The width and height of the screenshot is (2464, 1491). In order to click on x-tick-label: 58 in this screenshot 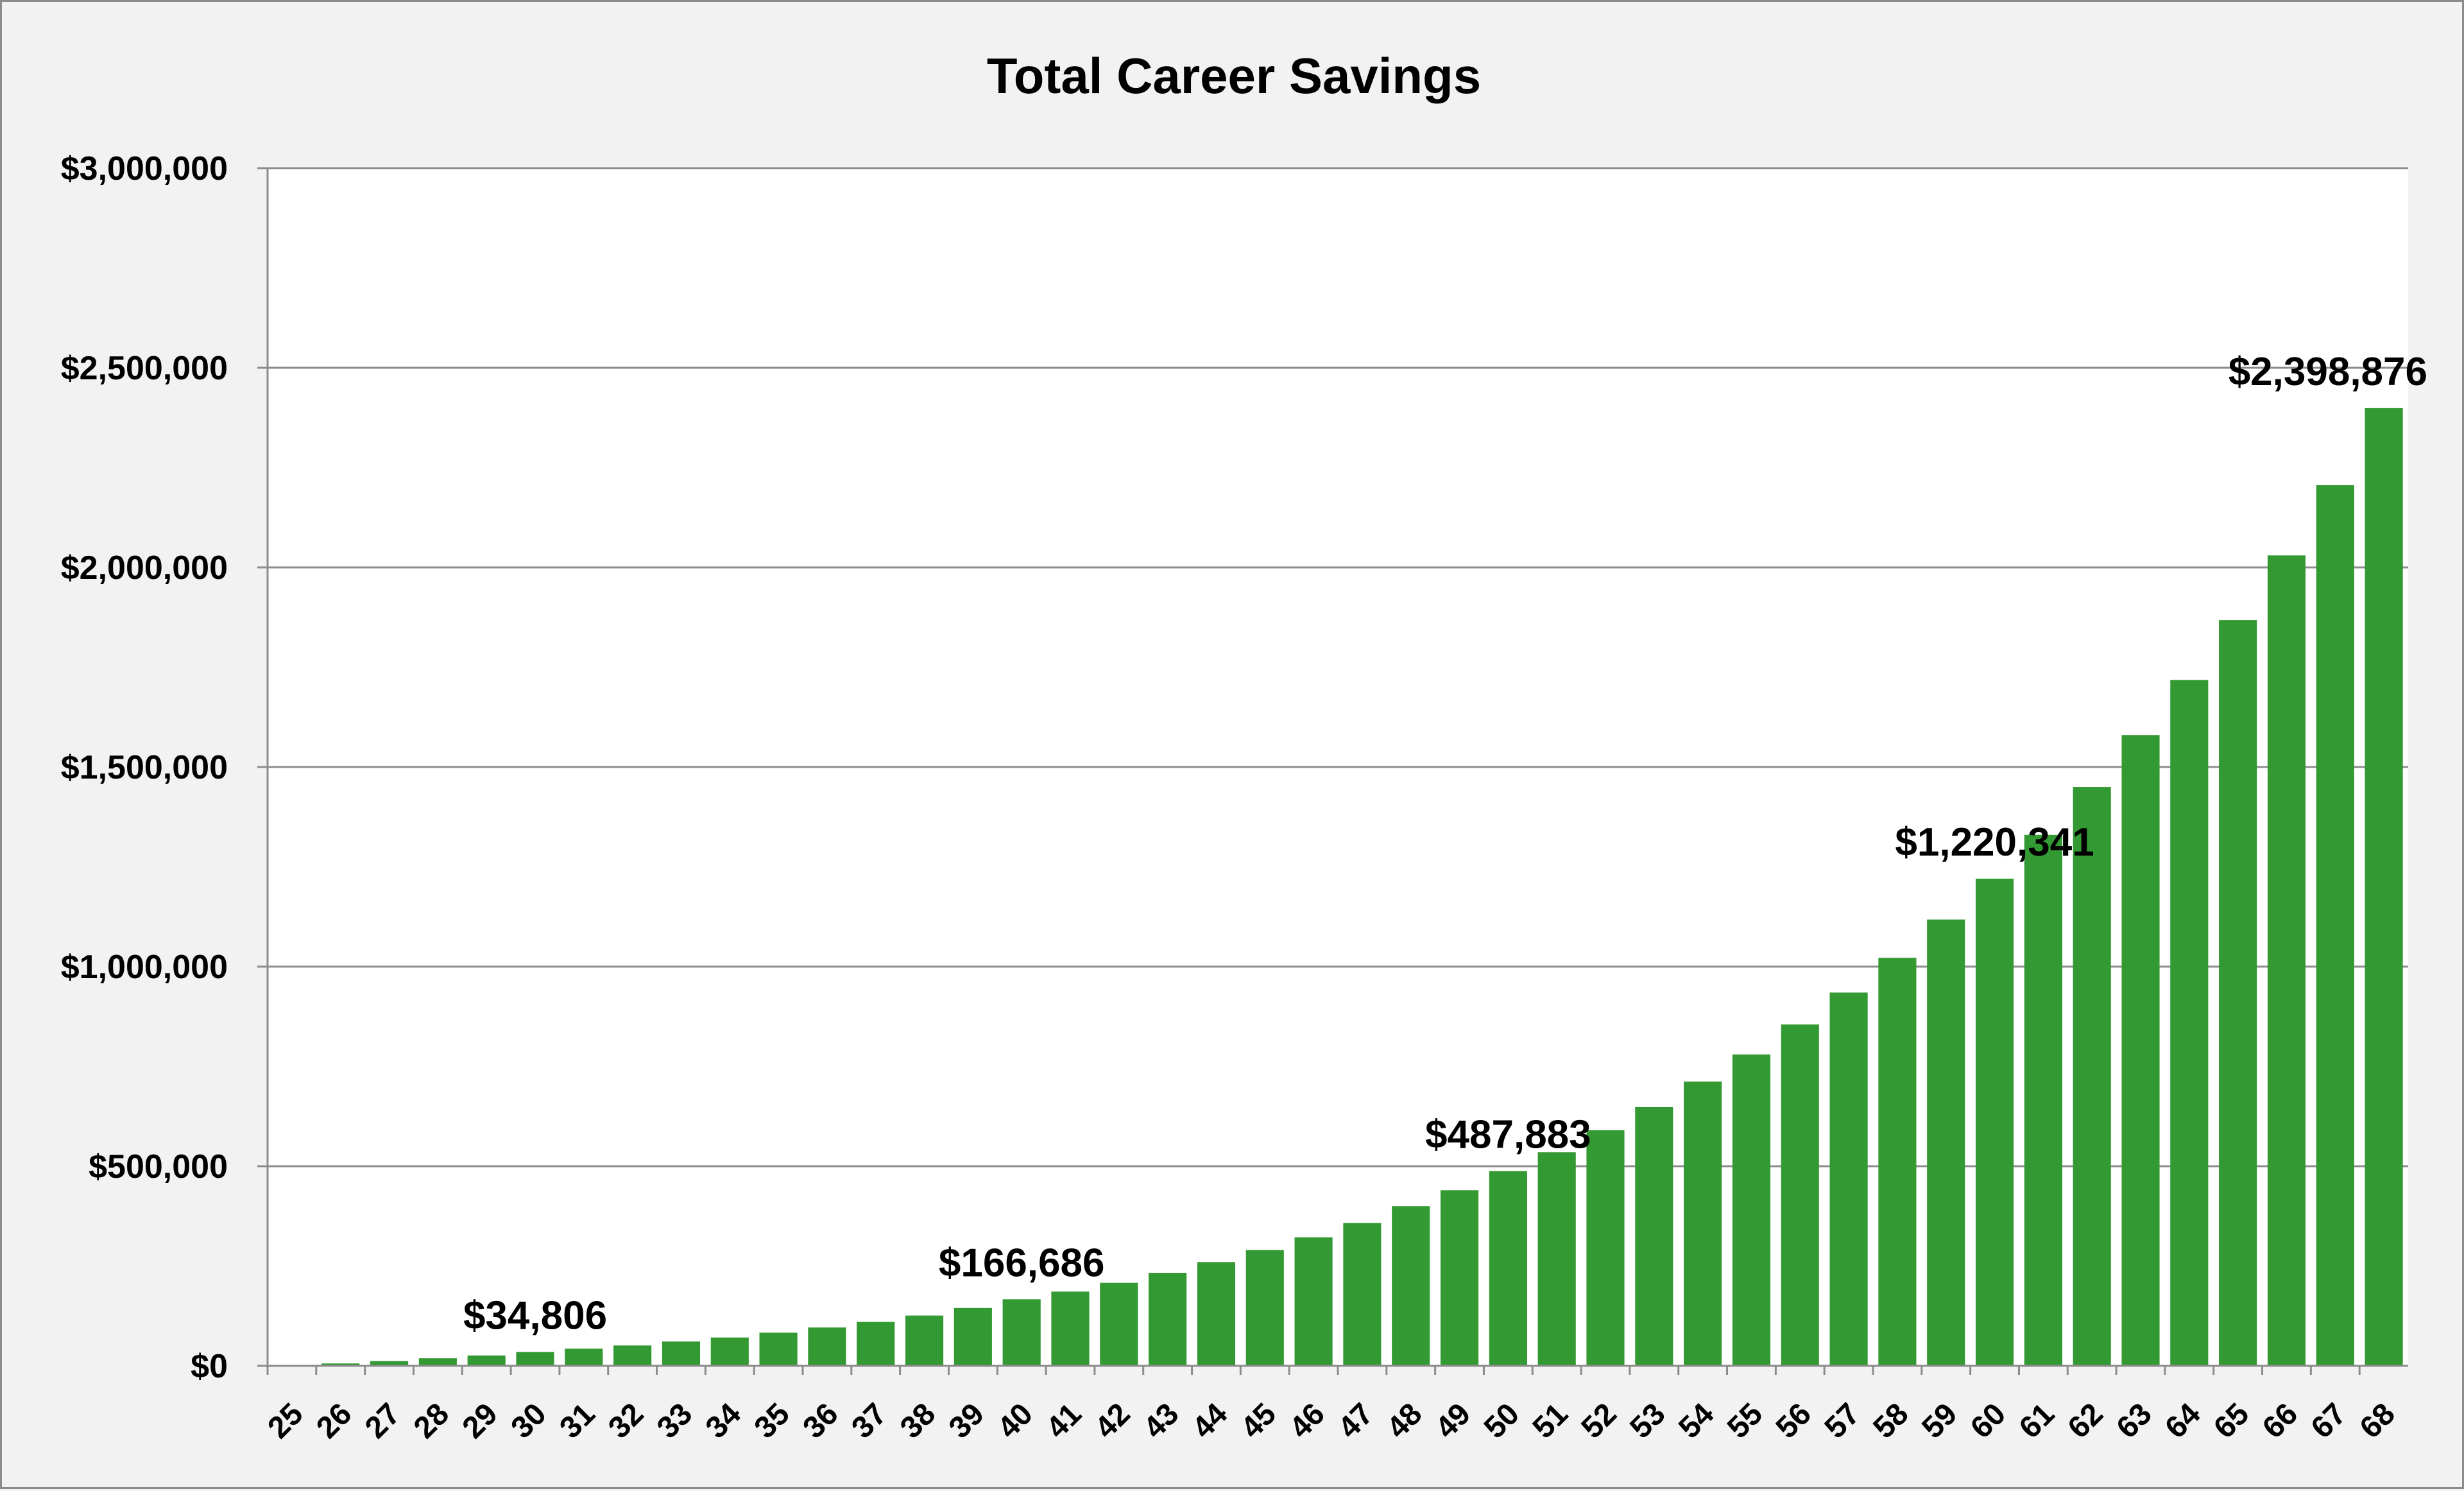, I will do `click(1891, 1421)`.